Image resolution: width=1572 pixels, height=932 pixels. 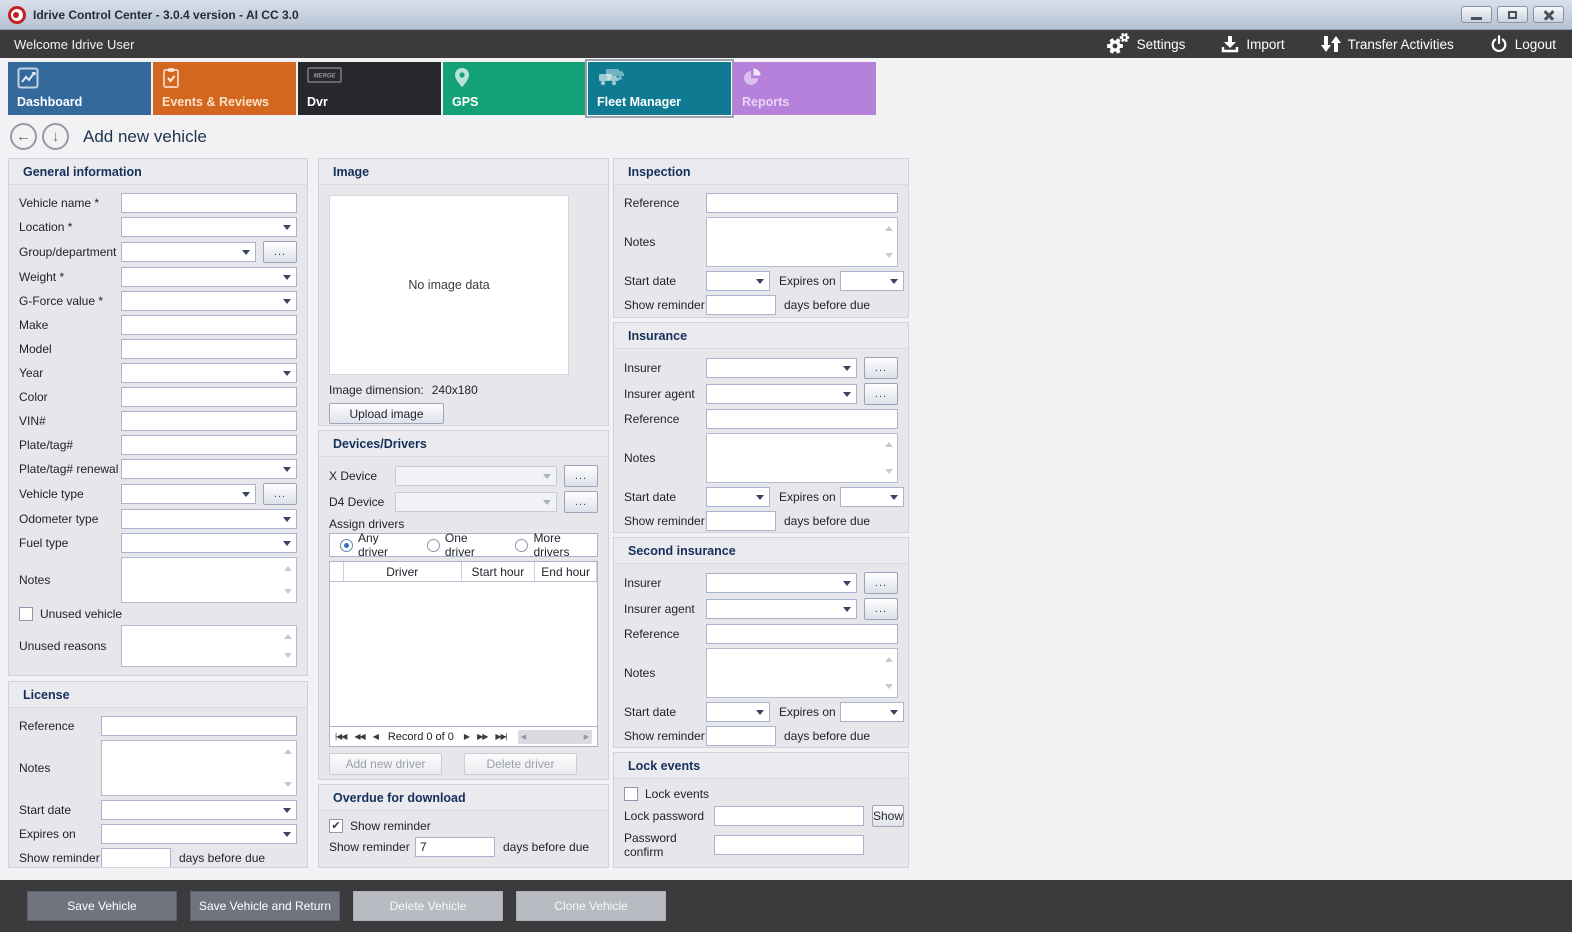 What do you see at coordinates (871, 281) in the screenshot?
I see `inspection-expires-select` at bounding box center [871, 281].